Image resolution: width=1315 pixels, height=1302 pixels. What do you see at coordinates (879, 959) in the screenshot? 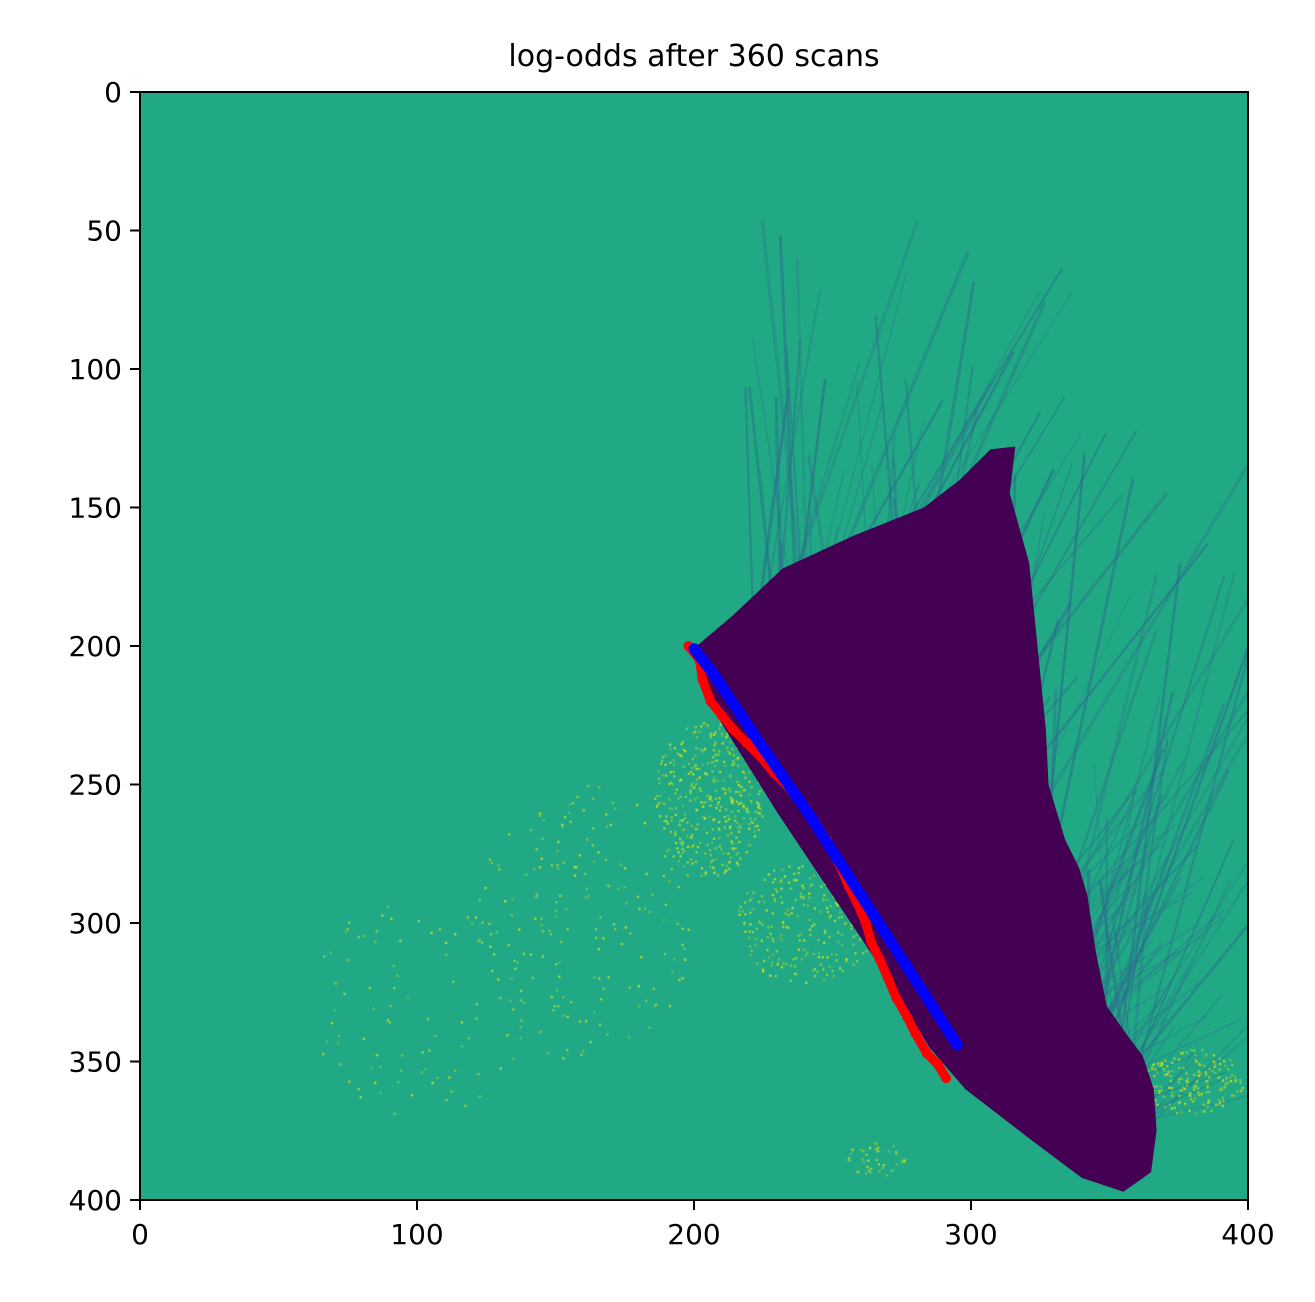
I see `true-path-point` at bounding box center [879, 959].